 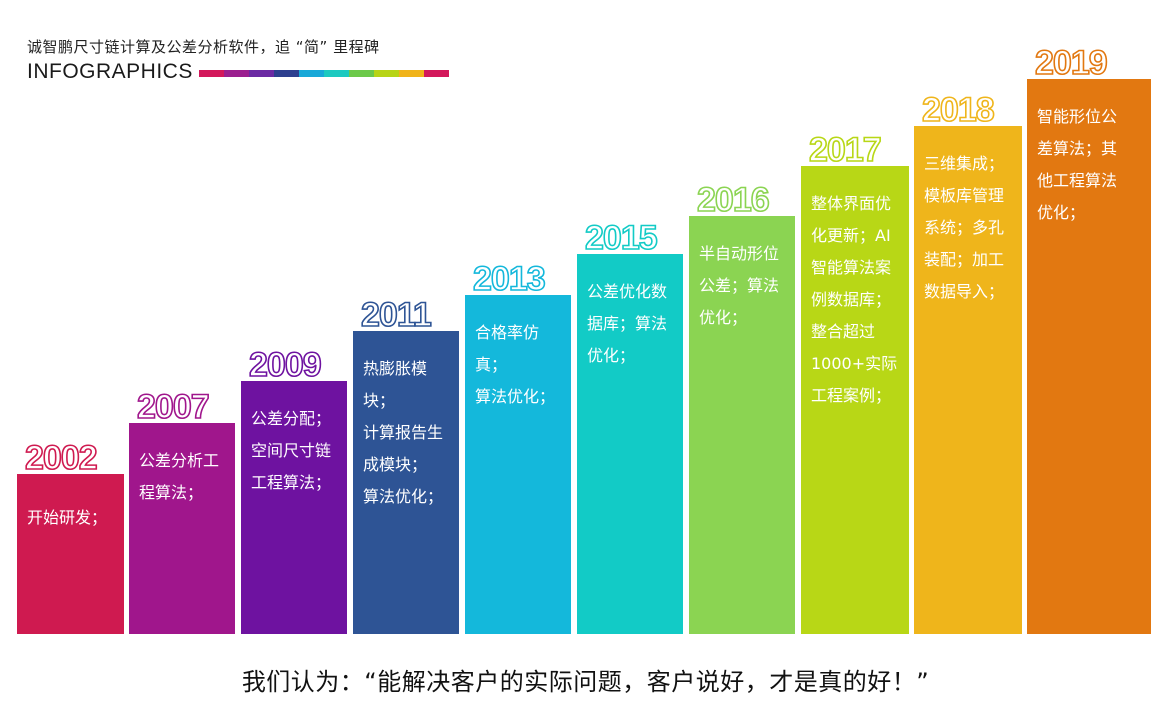 I want to click on year-label: 2002, so click(x=61, y=458).